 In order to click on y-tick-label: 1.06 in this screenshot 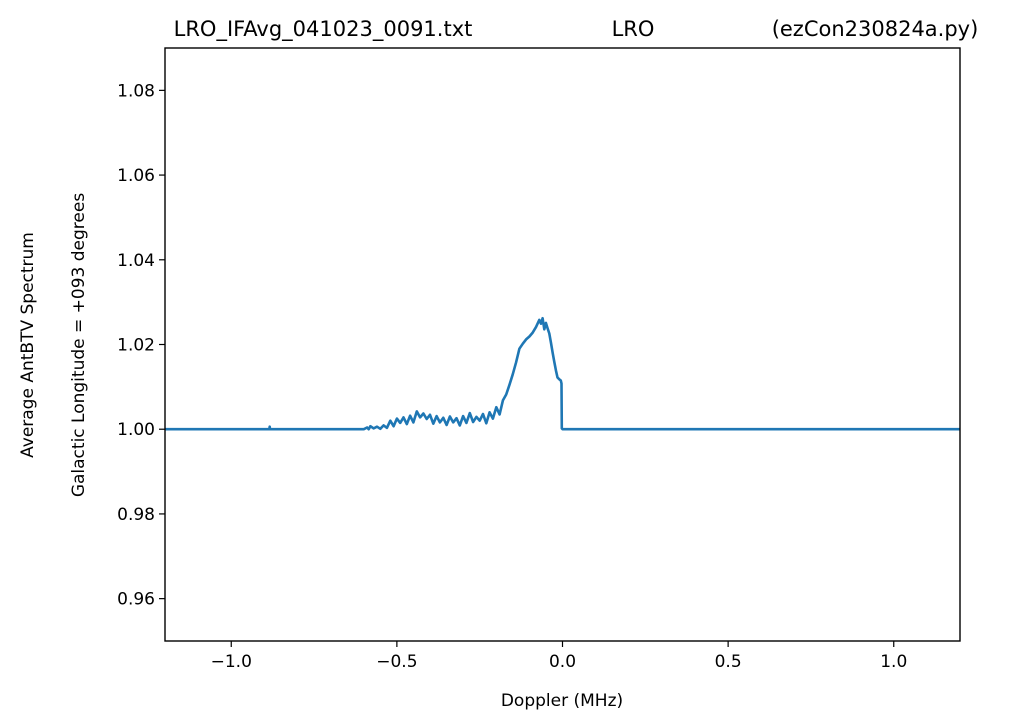, I will do `click(136, 176)`.